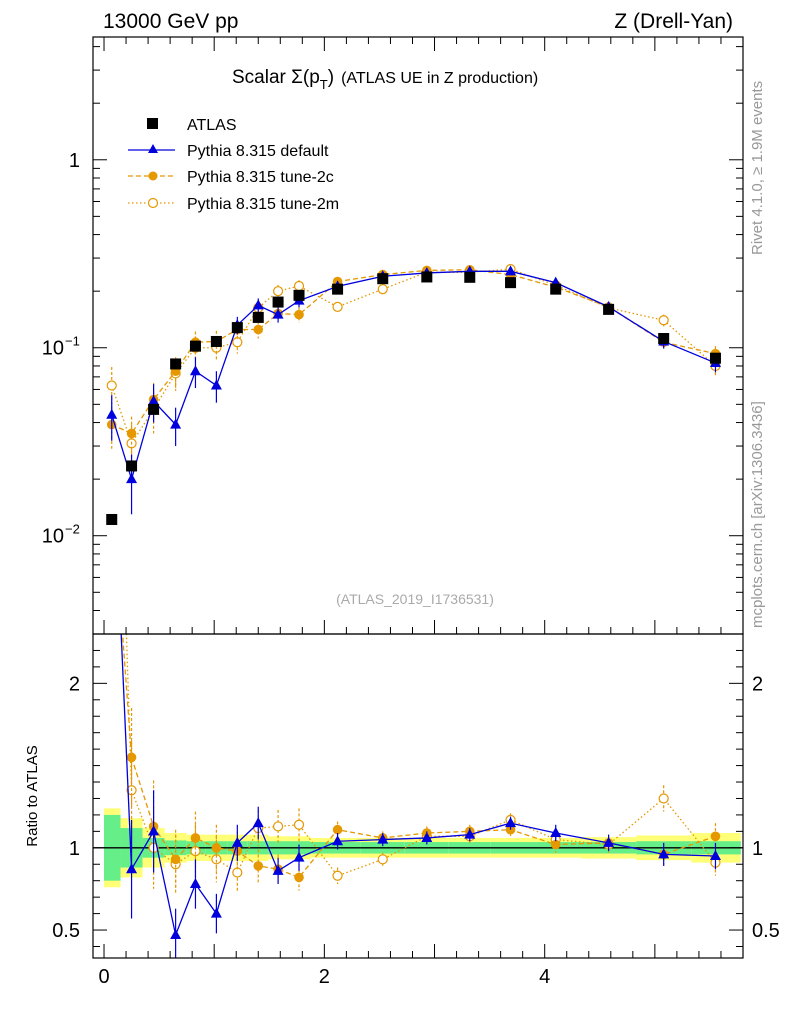 Image resolution: width=786 pixels, height=1024 pixels. What do you see at coordinates (757, 514) in the screenshot?
I see `source-label: mcplots.cern.ch [arXiv:1306.3436]` at bounding box center [757, 514].